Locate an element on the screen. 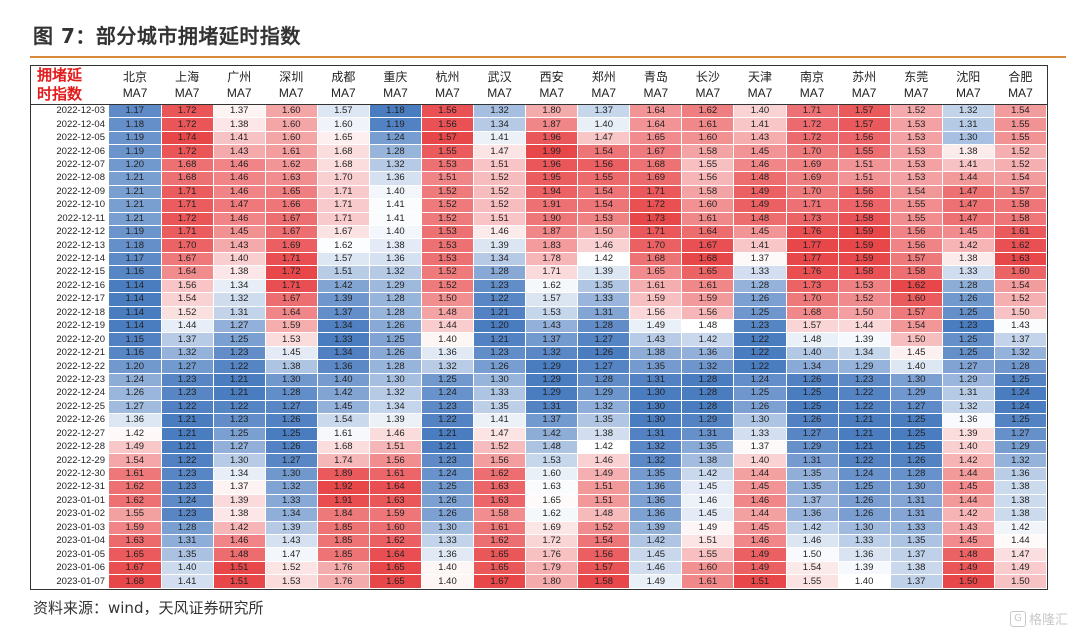  date-cell: 2022-12-28 is located at coordinates (70, 447).